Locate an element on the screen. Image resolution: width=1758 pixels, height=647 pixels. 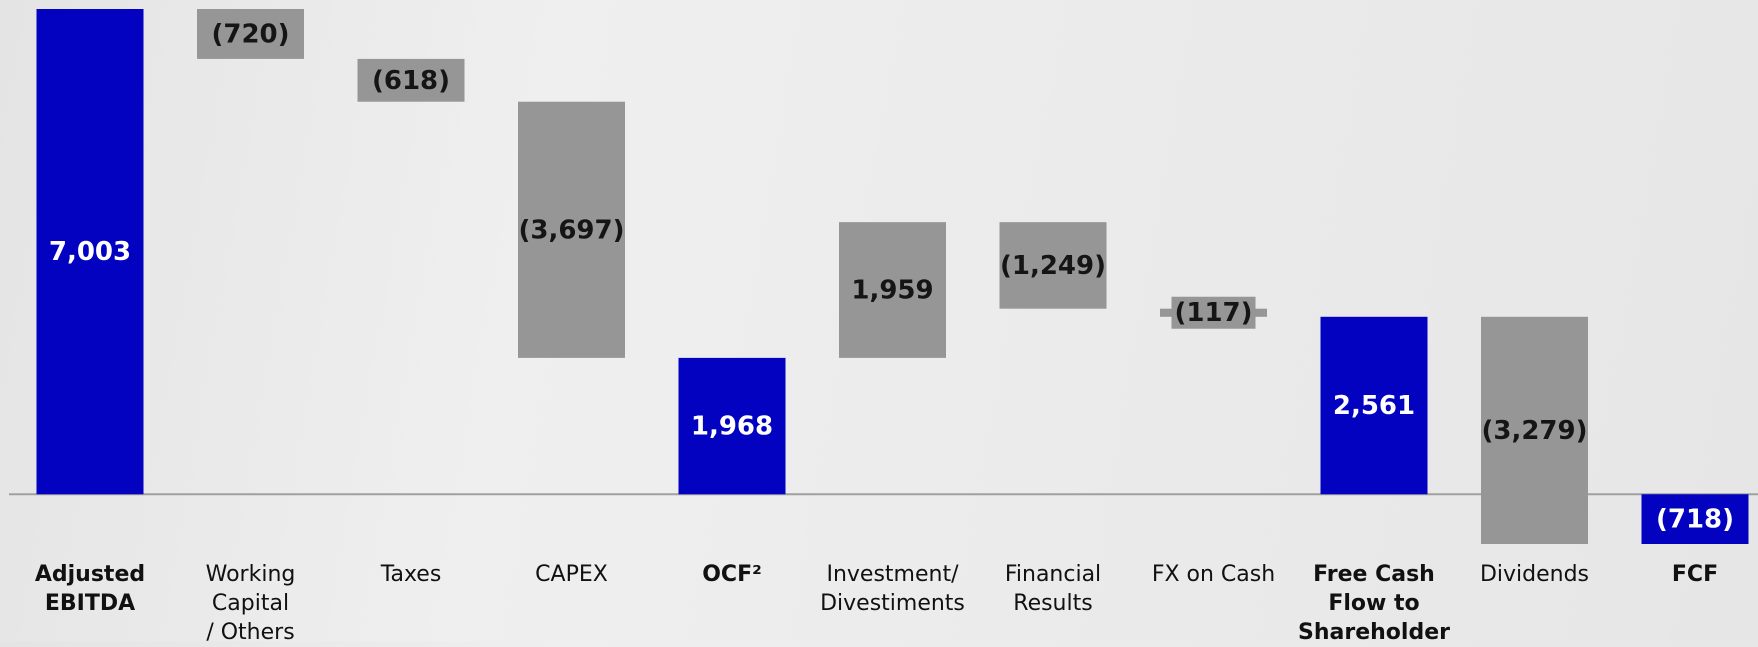
value-label: 2,561 is located at coordinates (1374, 406).